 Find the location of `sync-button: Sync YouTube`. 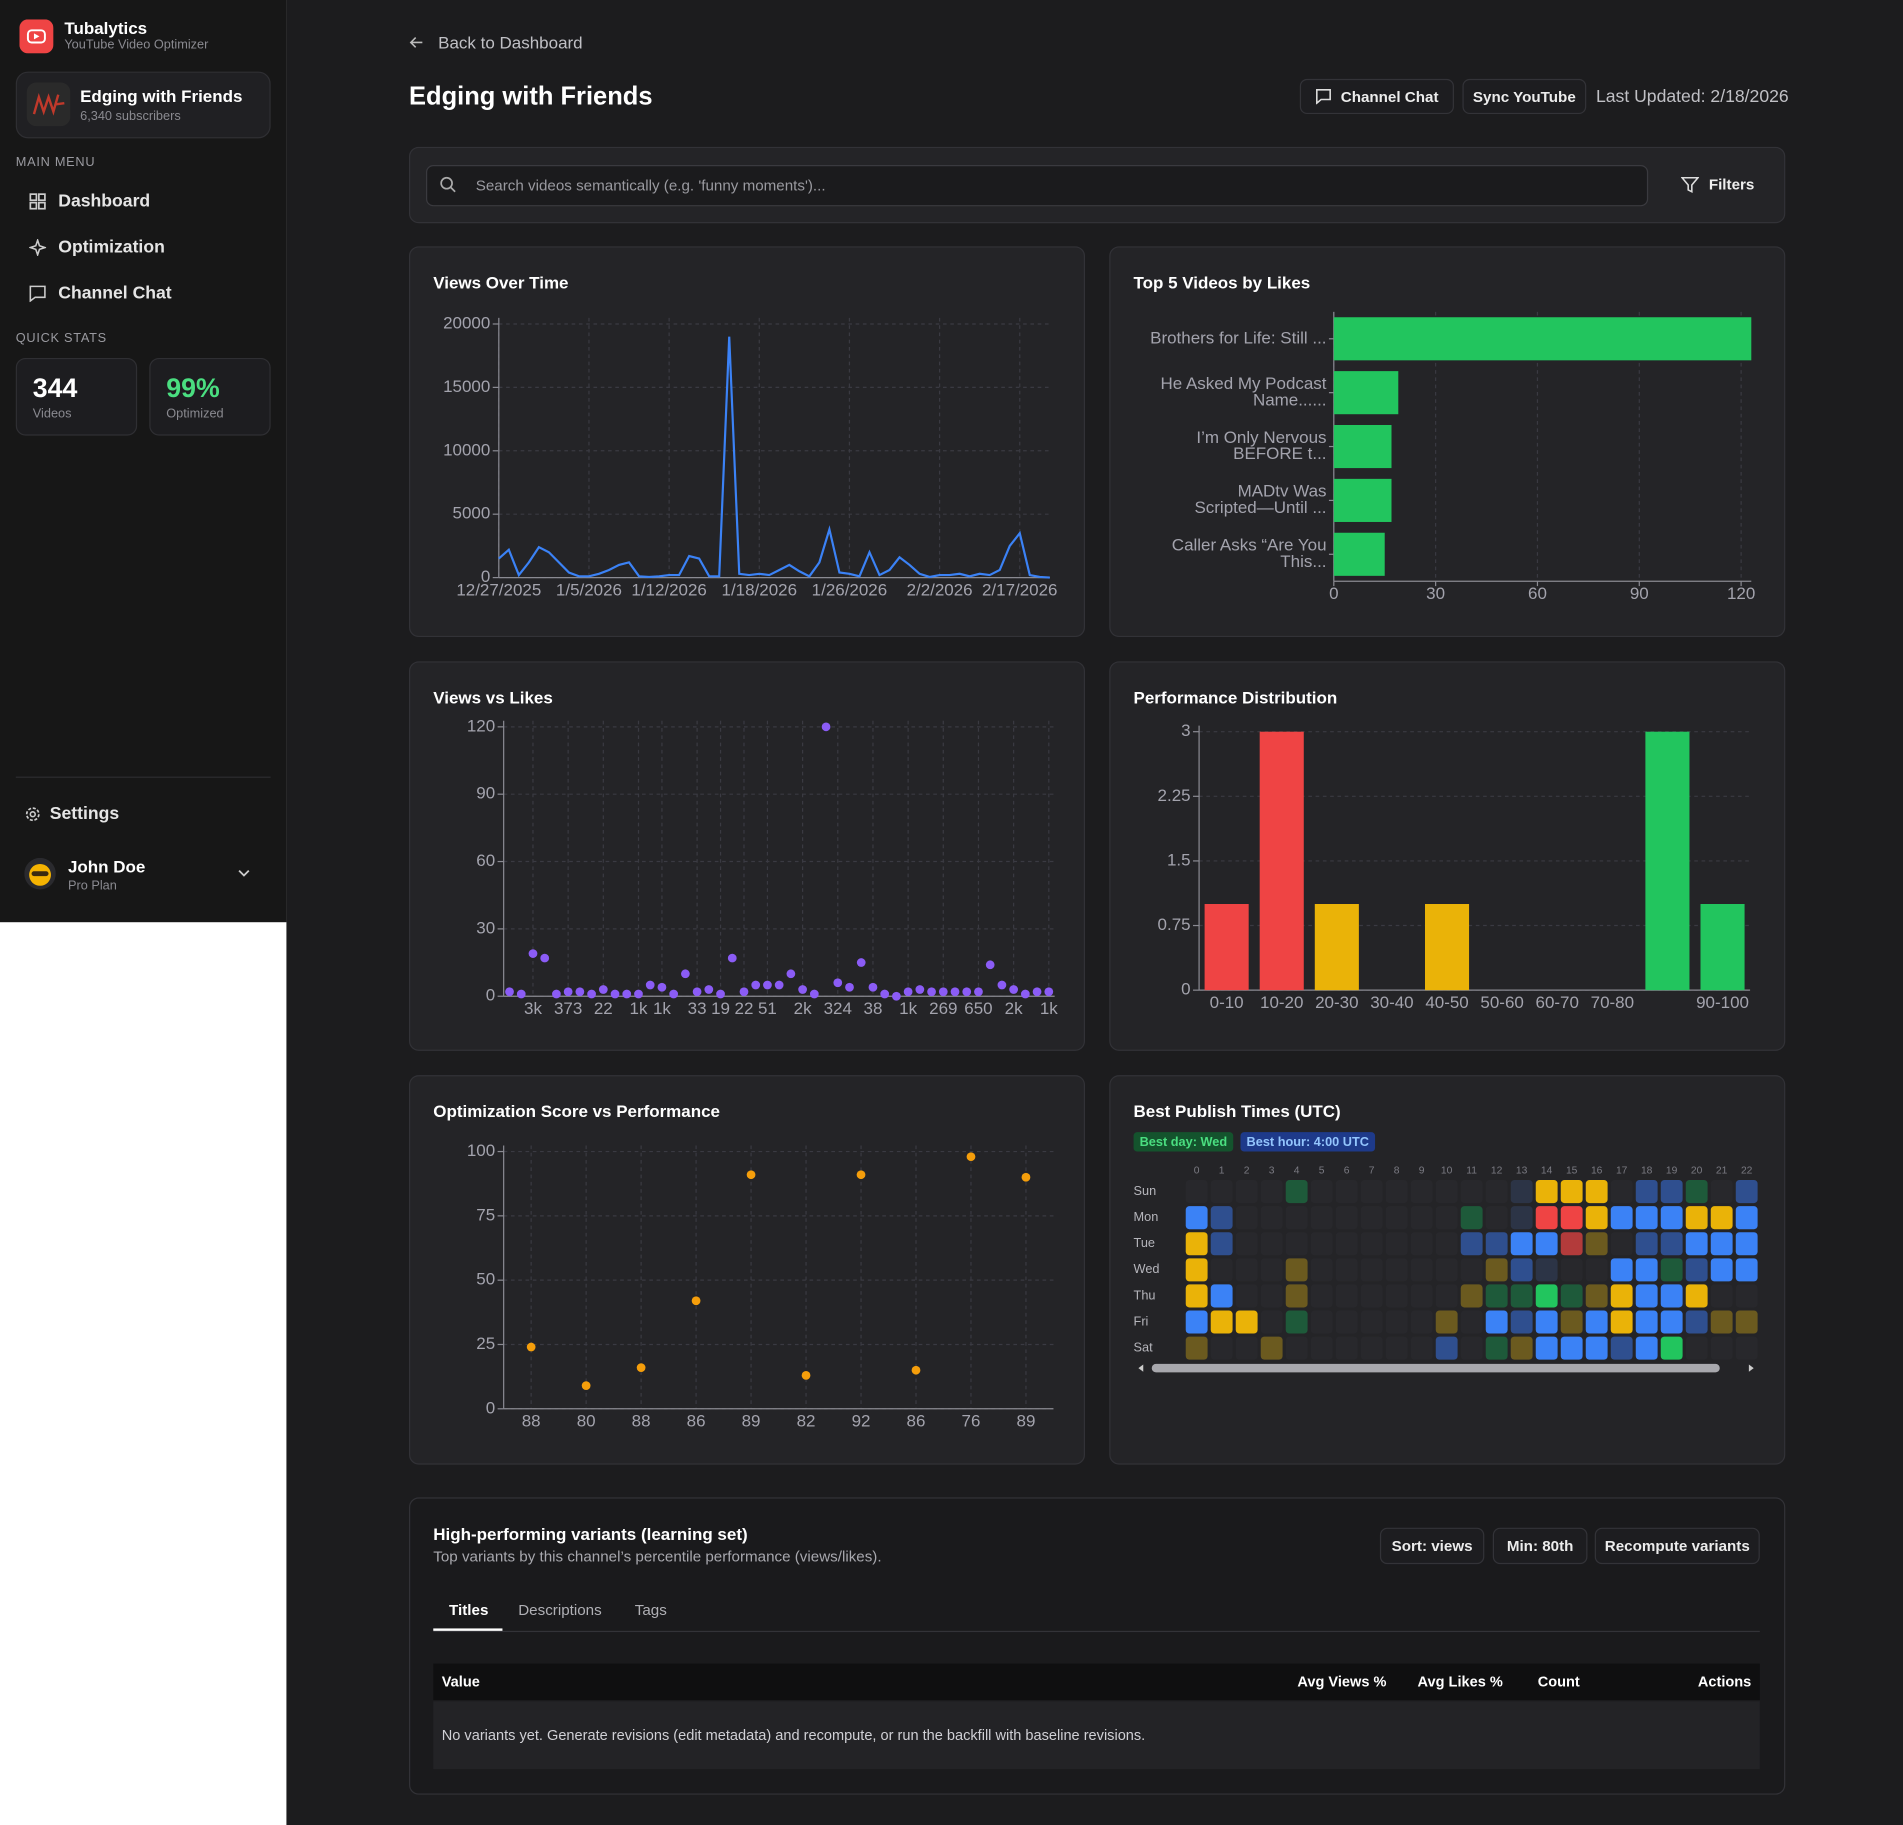

sync-button: Sync YouTube is located at coordinates (1524, 96).